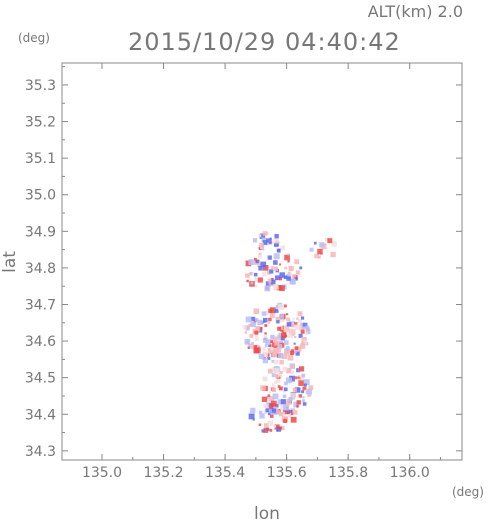 The image size is (491, 521). What do you see at coordinates (225, 473) in the screenshot?
I see `x-tick-label: 135.4` at bounding box center [225, 473].